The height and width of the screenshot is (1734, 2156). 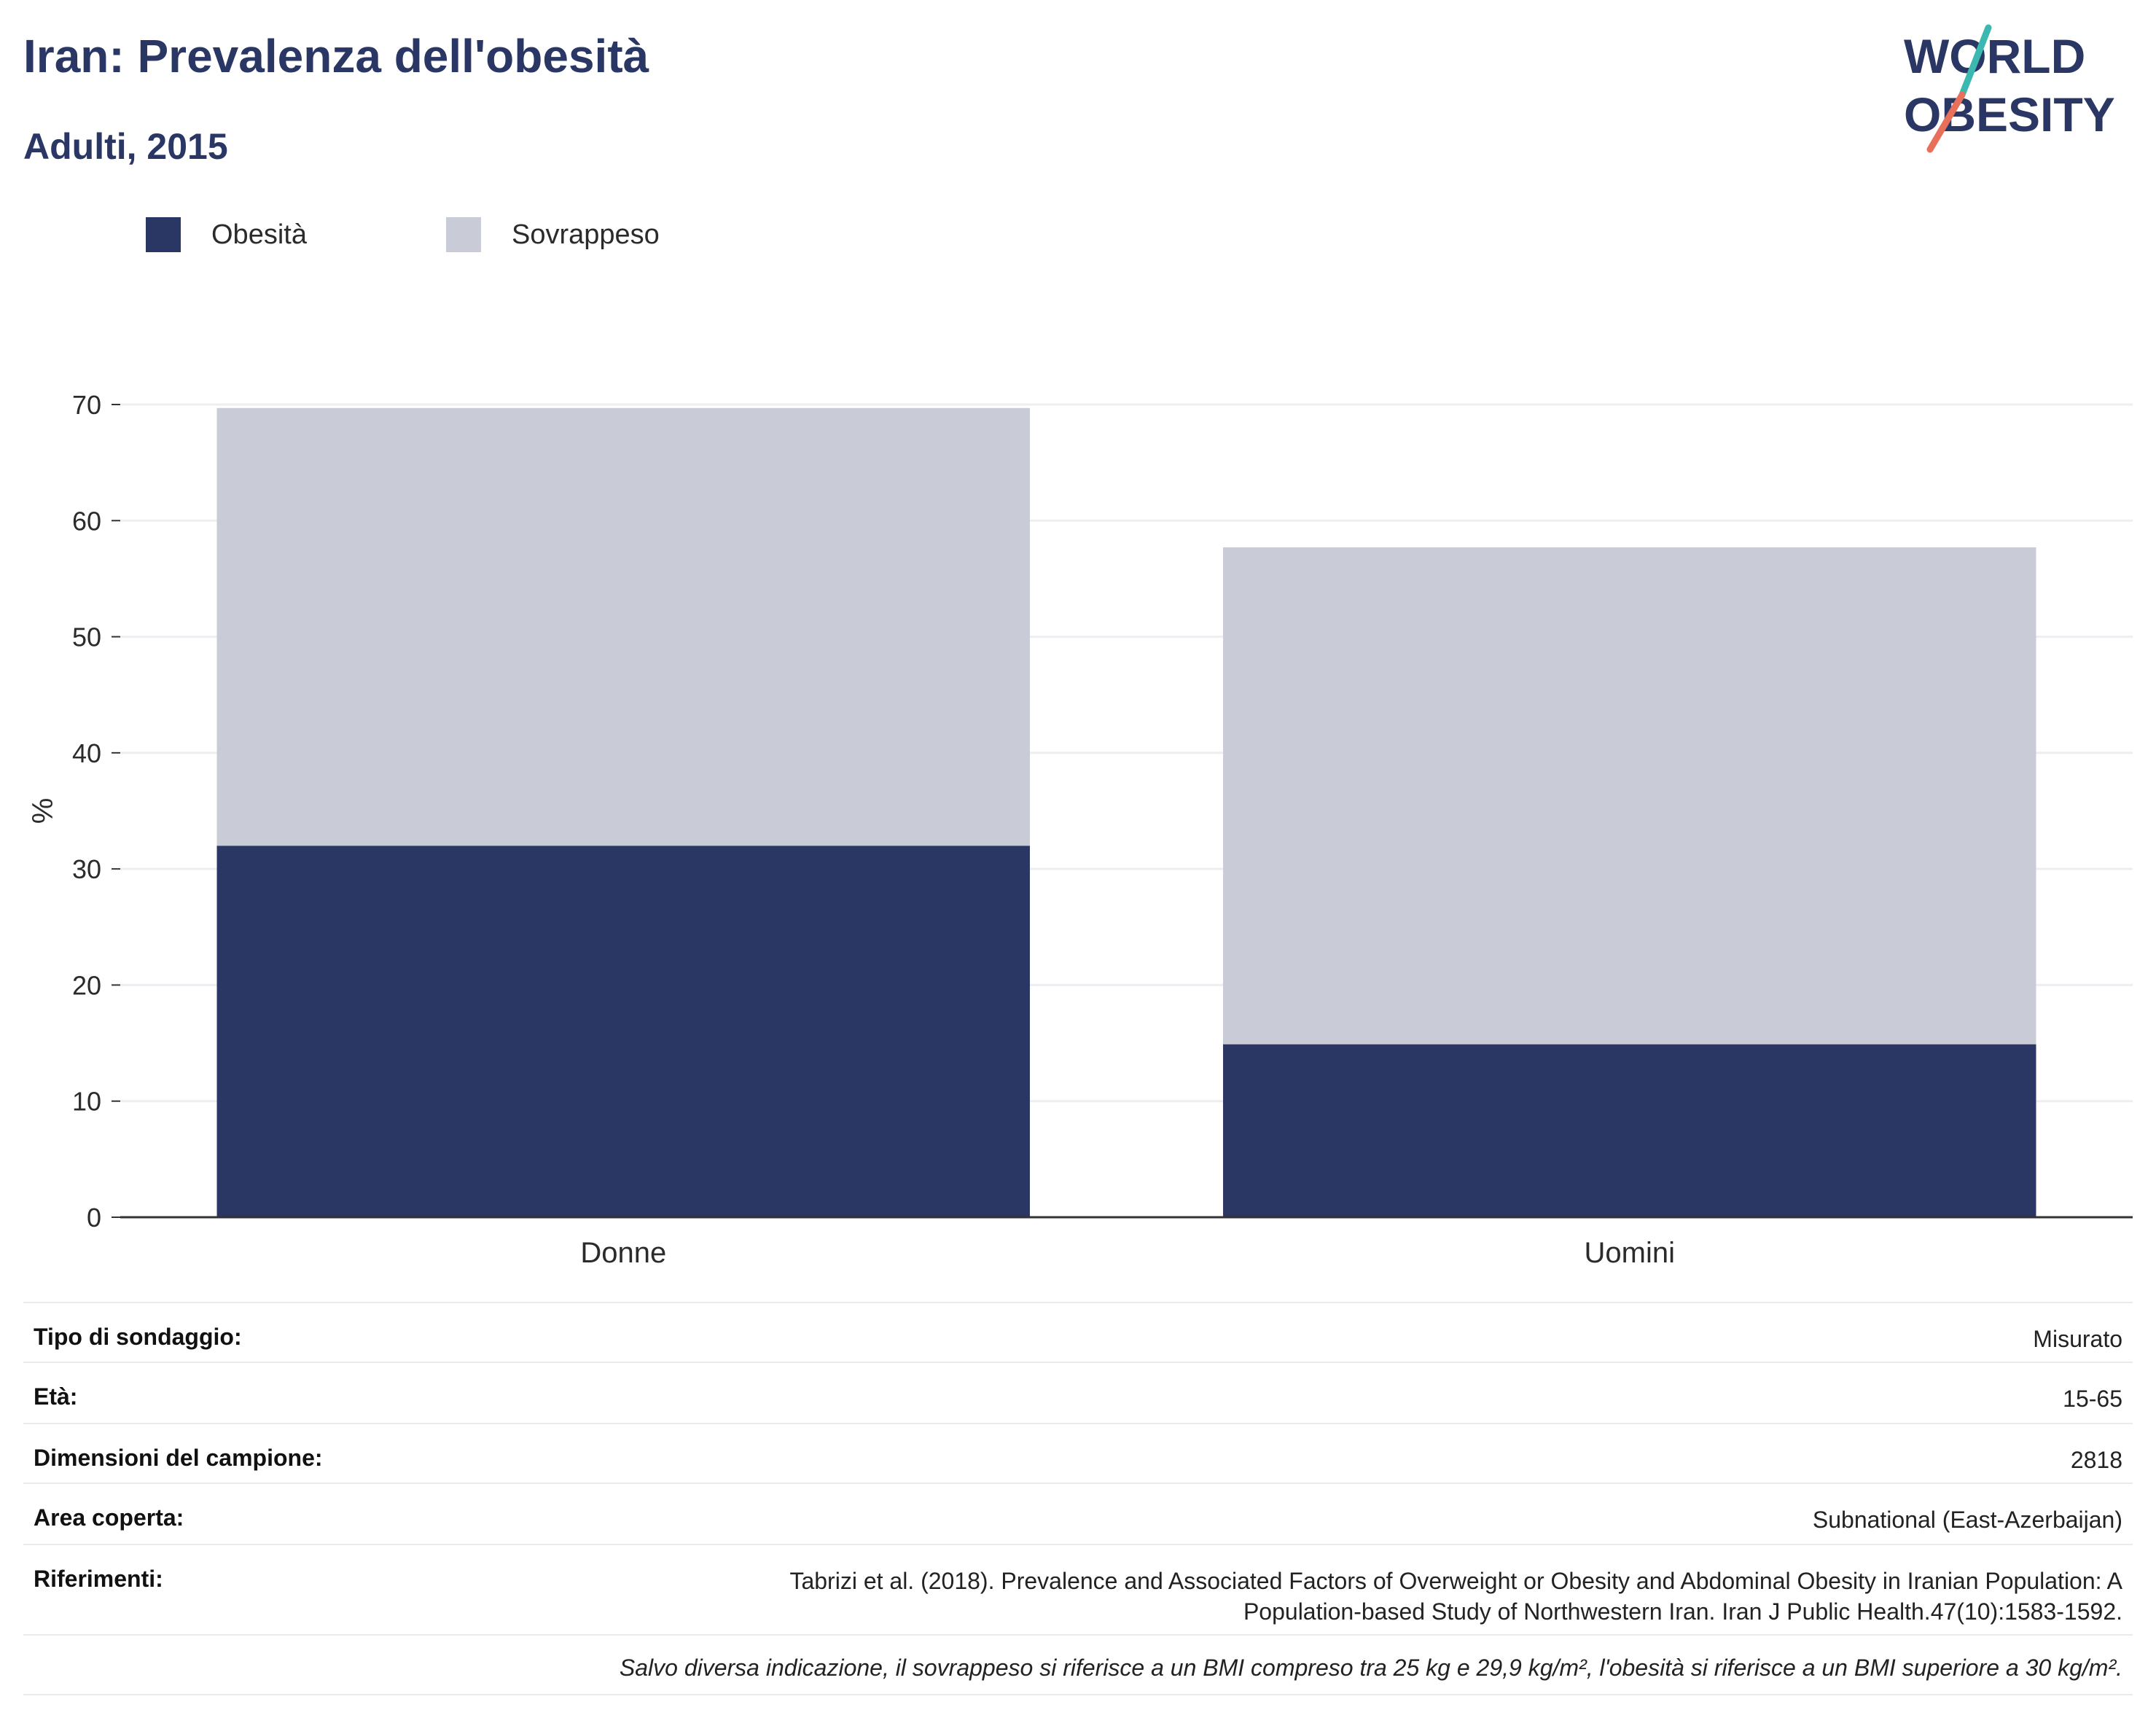 What do you see at coordinates (1975, 61) in the screenshot?
I see `logo-slash-top` at bounding box center [1975, 61].